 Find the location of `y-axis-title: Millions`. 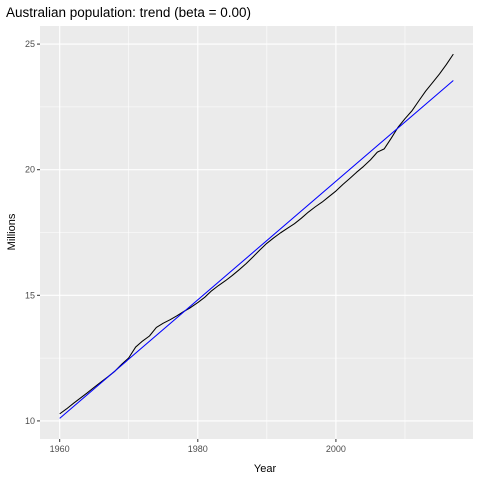

y-axis-title: Millions is located at coordinates (12, 231).